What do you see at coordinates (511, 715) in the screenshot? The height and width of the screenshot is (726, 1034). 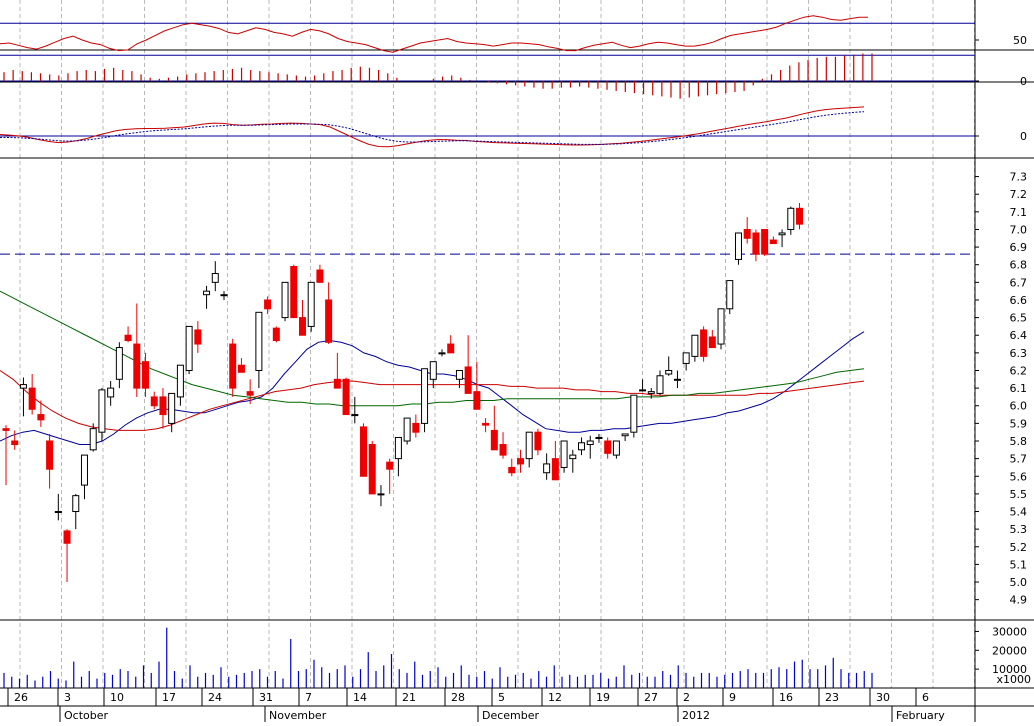 I see `month-label: December` at bounding box center [511, 715].